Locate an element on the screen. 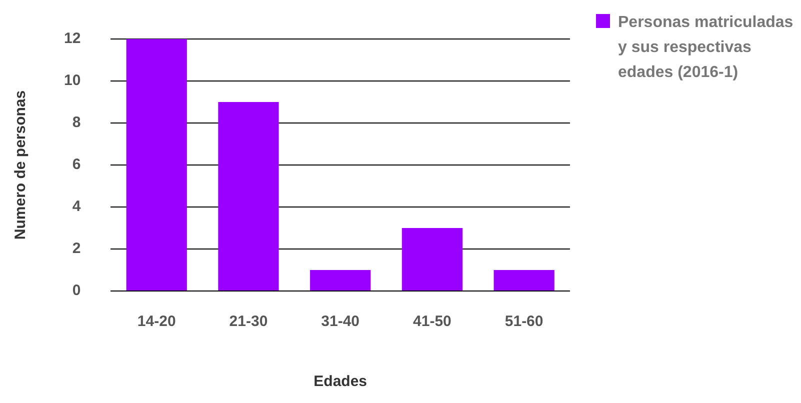 The height and width of the screenshot is (403, 801). x-axis-title: Edades is located at coordinates (341, 381).